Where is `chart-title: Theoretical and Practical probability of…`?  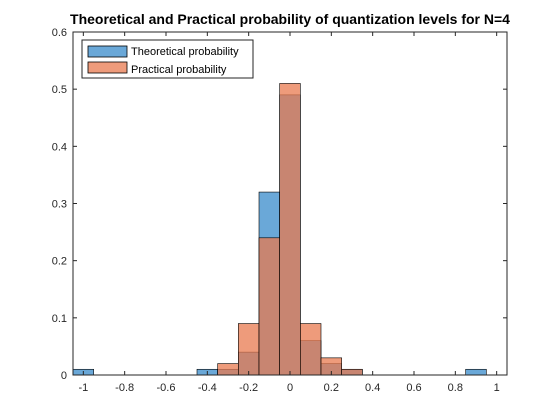 chart-title: Theoretical and Practical probability of… is located at coordinates (290, 19).